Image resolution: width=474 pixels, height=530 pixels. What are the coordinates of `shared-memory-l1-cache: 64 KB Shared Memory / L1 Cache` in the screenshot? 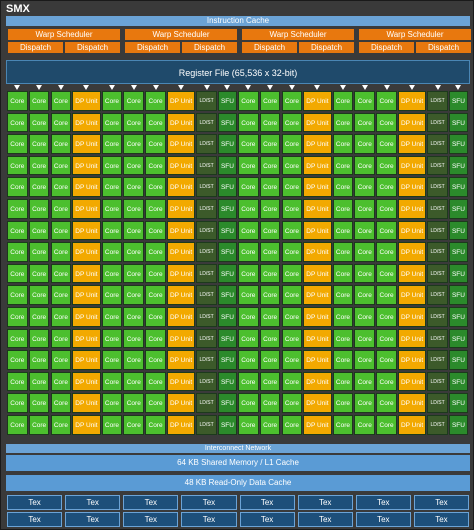 It's located at (238, 463).